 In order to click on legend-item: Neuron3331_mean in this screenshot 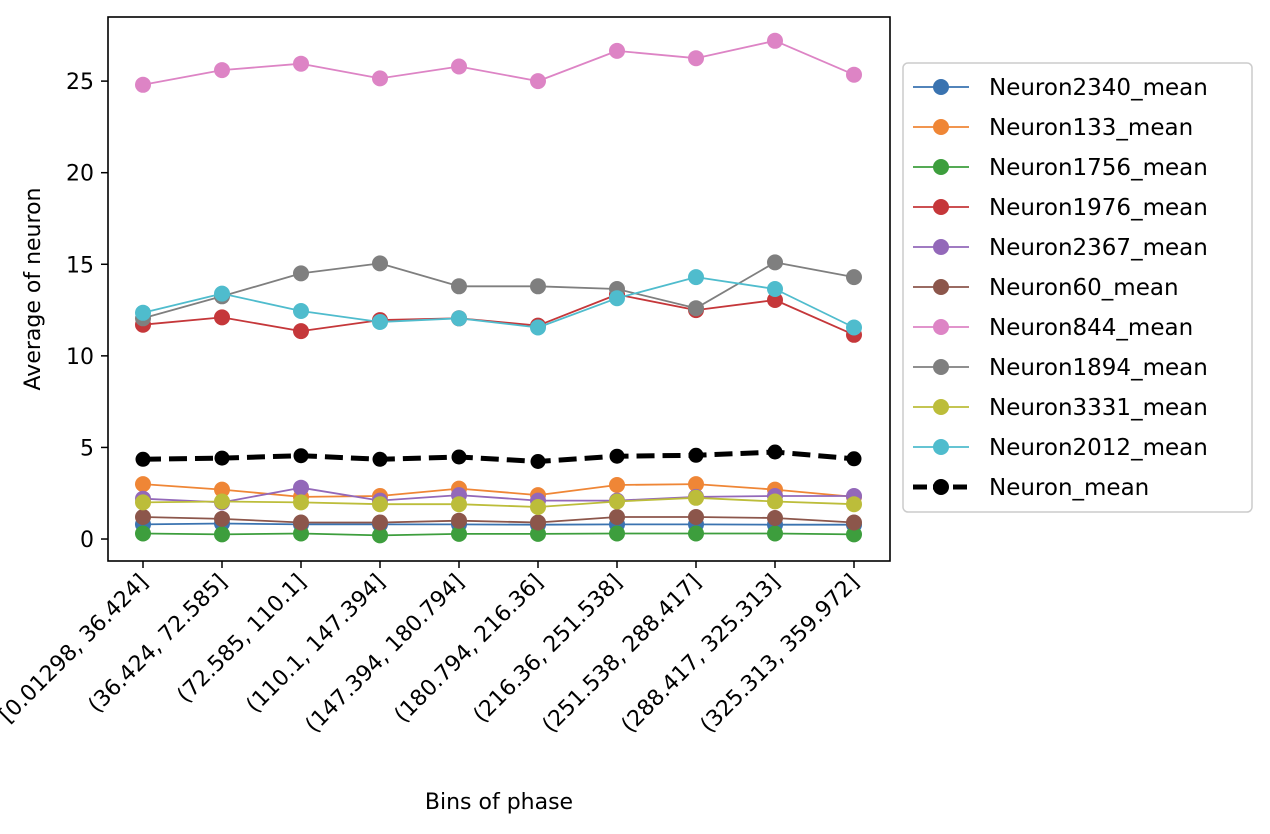, I will do `click(1060, 408)`.